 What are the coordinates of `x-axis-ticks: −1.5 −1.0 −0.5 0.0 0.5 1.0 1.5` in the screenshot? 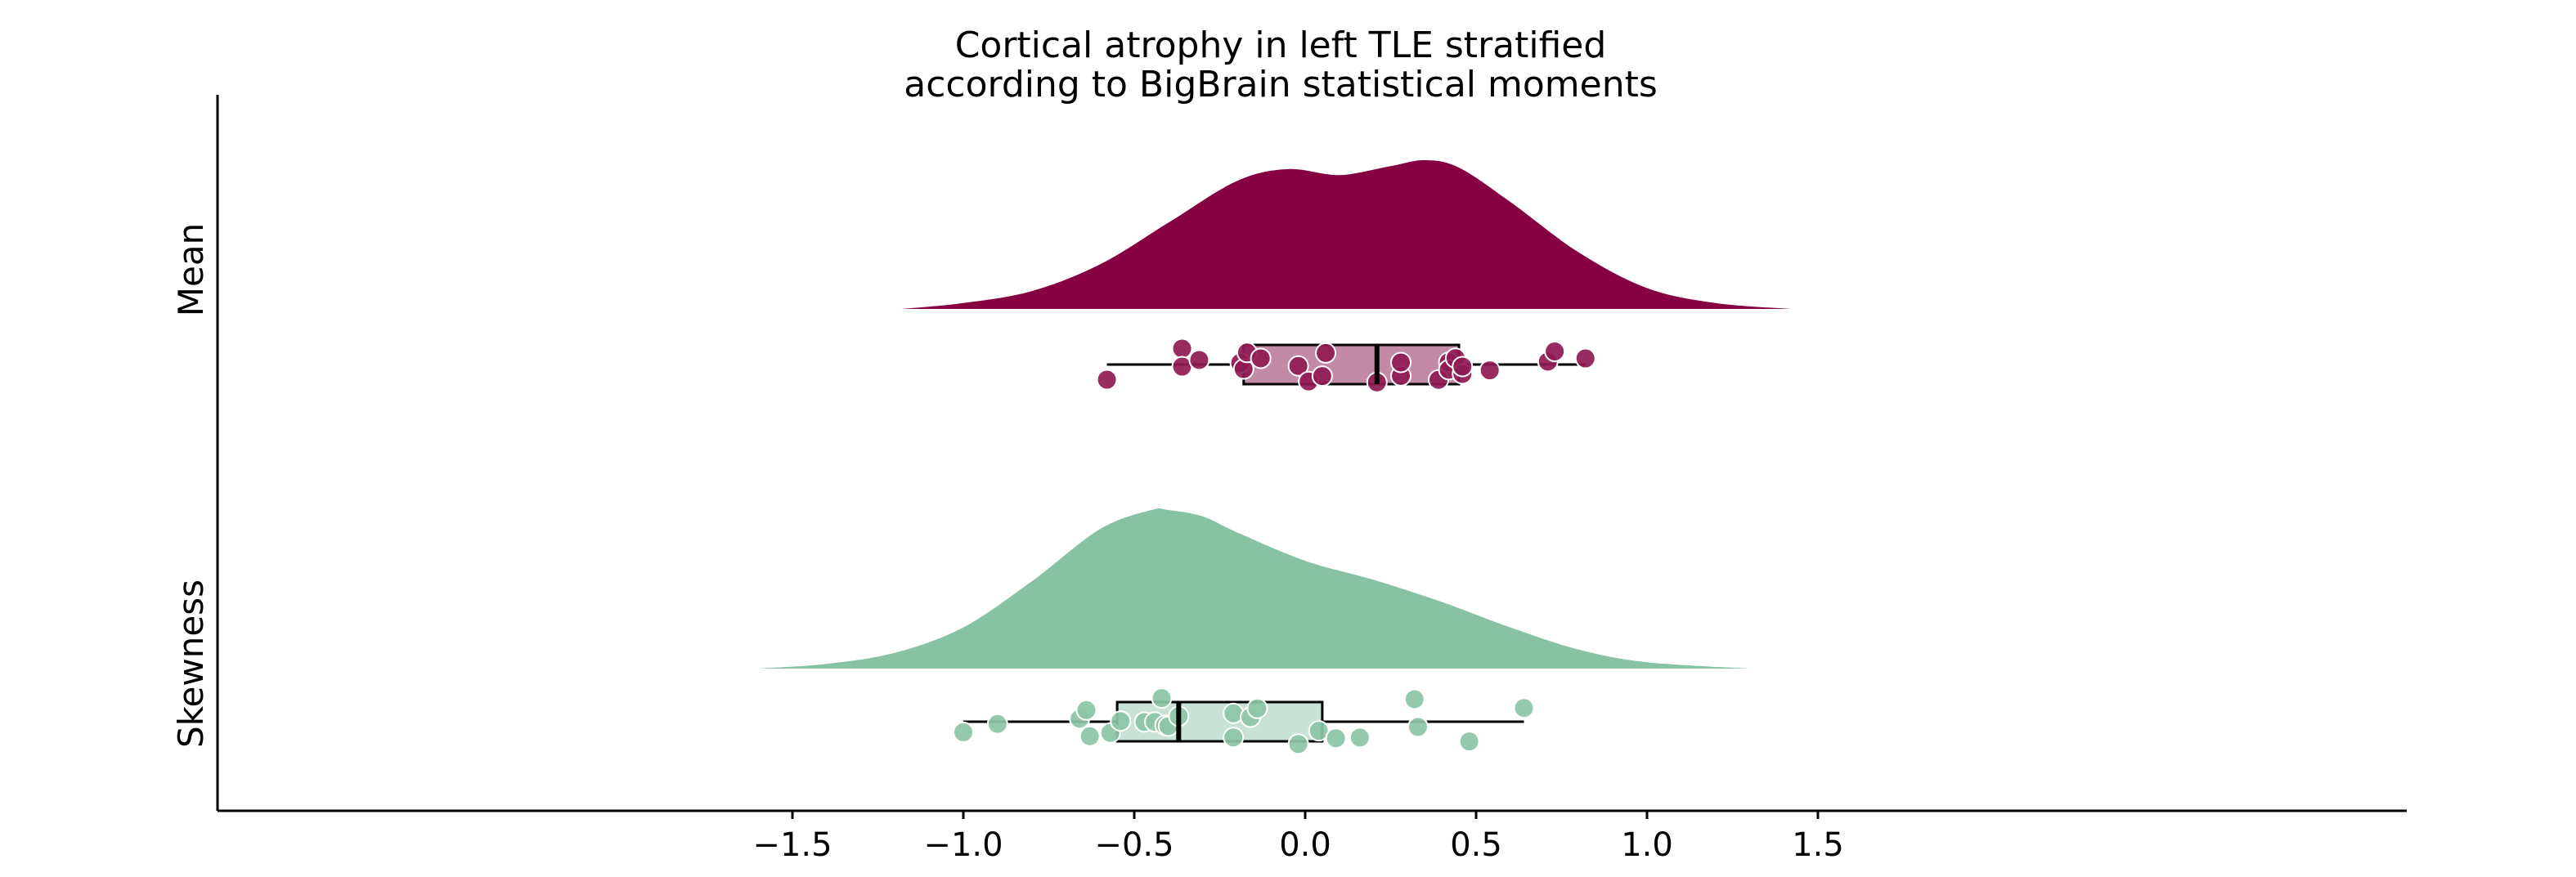 It's located at (1298, 837).